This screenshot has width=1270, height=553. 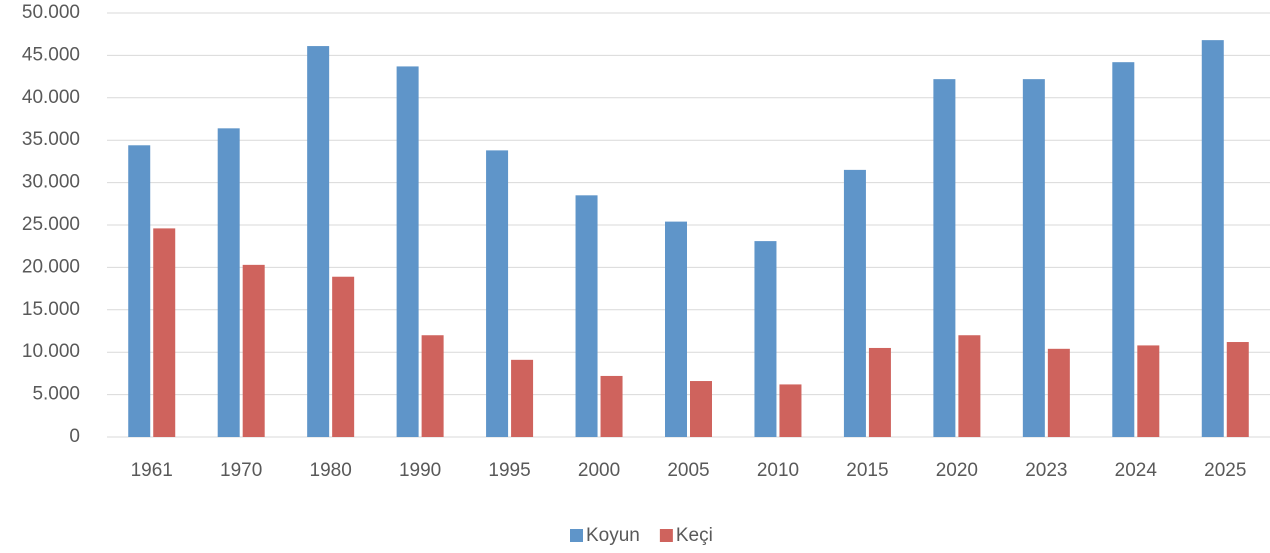 What do you see at coordinates (1225, 470) in the screenshot?
I see `x-tick-label: 2025` at bounding box center [1225, 470].